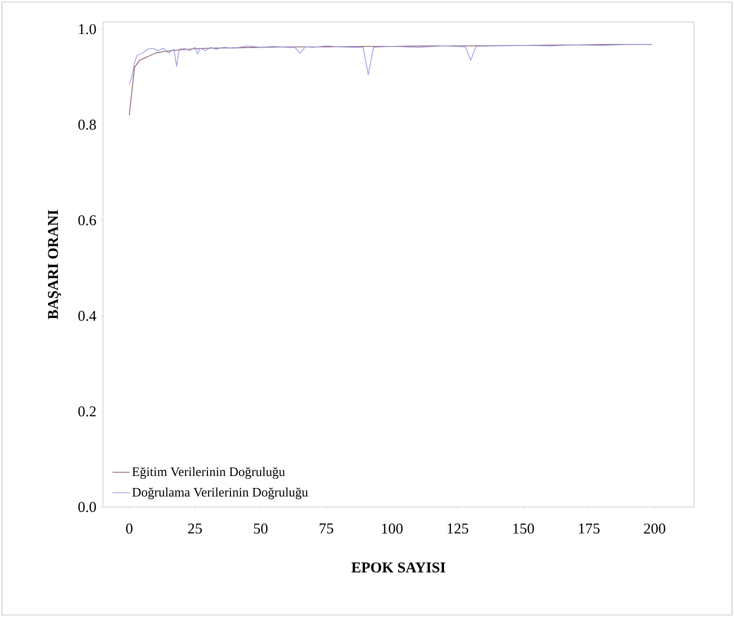 The image size is (734, 617). I want to click on y-tick-label: 0.0, so click(87, 507).